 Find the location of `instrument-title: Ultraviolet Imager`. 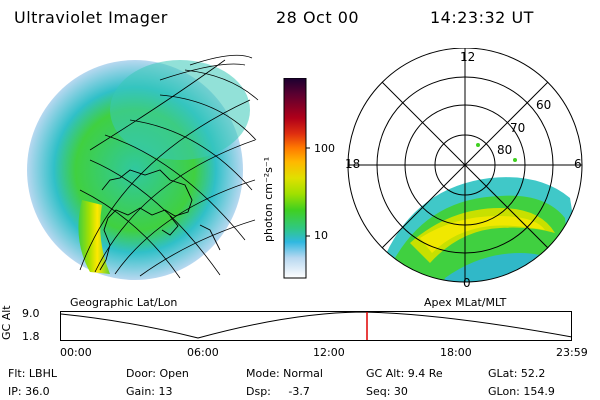

instrument-title: Ultraviolet Imager is located at coordinates (91, 17).